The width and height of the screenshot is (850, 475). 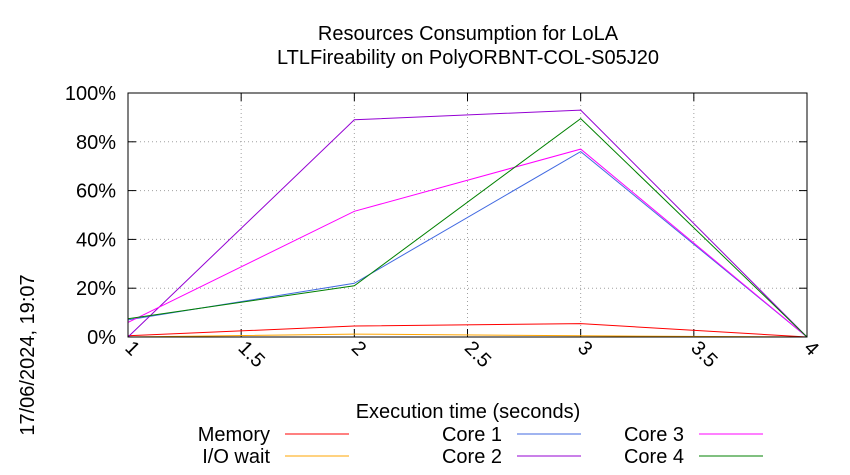 I want to click on legend-label: Core 4, so click(x=654, y=457).